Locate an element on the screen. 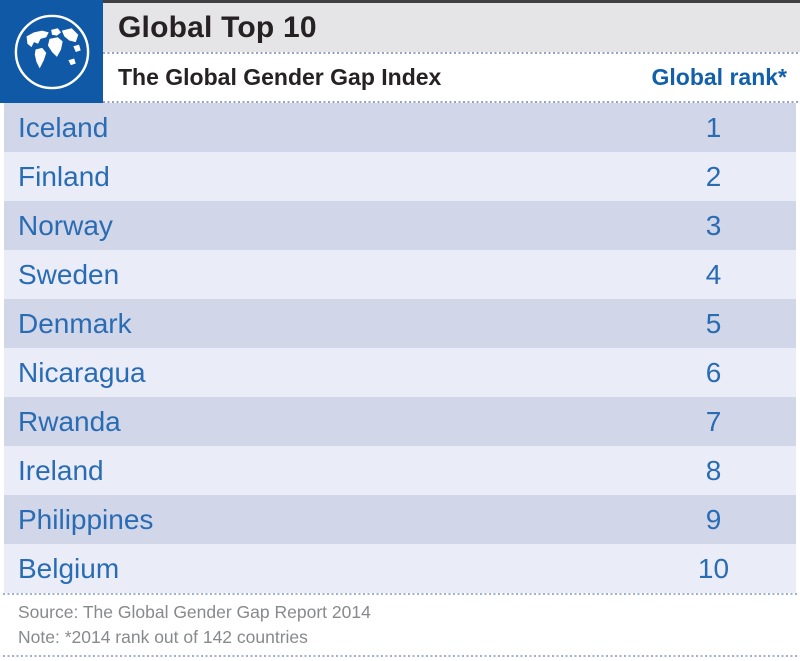  table-row: Finland 2 is located at coordinates (400, 176).